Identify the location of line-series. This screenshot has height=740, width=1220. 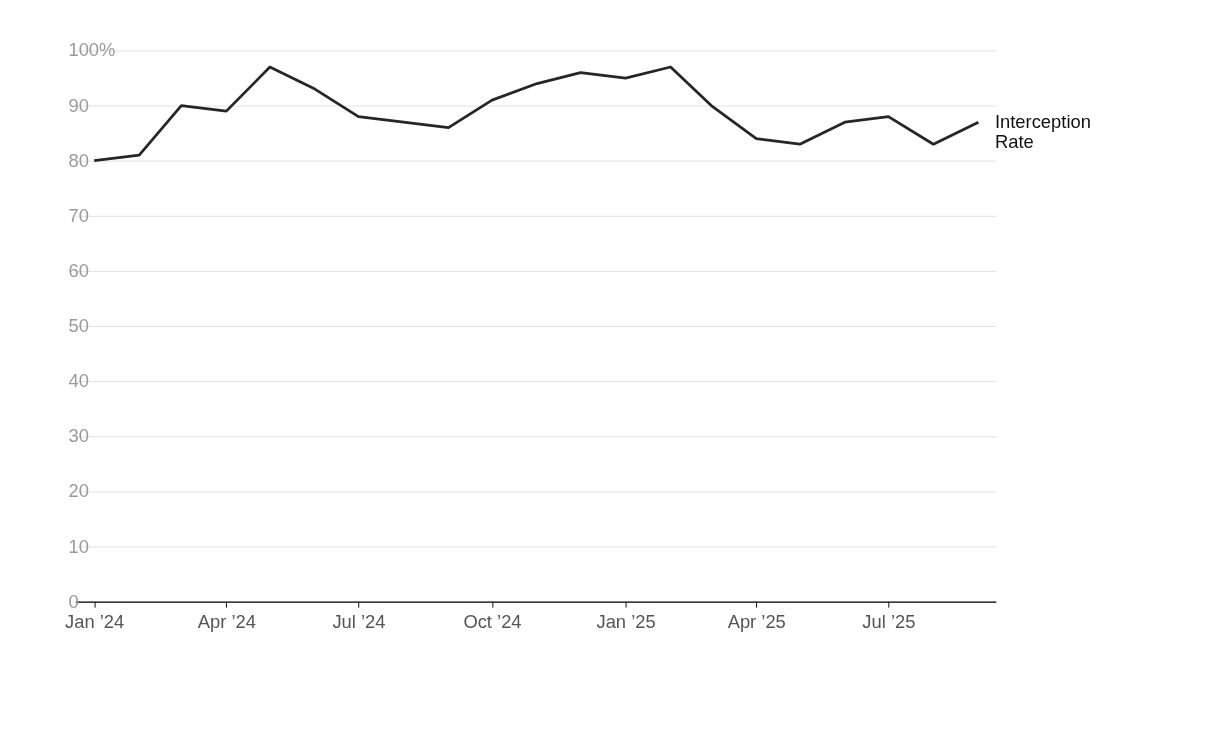
(536, 114).